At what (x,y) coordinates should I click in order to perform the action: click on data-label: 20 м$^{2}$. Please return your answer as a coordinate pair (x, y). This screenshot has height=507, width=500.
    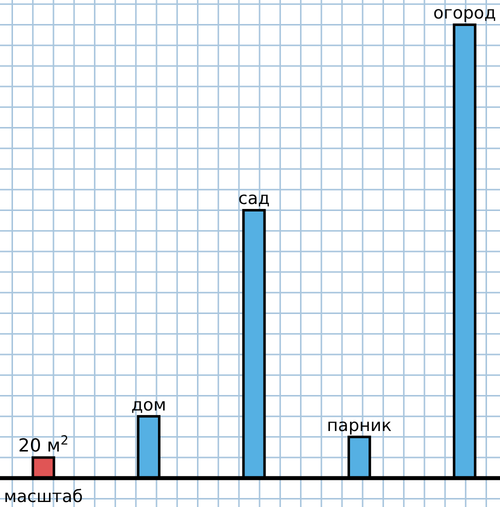
    Looking at the image, I should click on (43, 444).